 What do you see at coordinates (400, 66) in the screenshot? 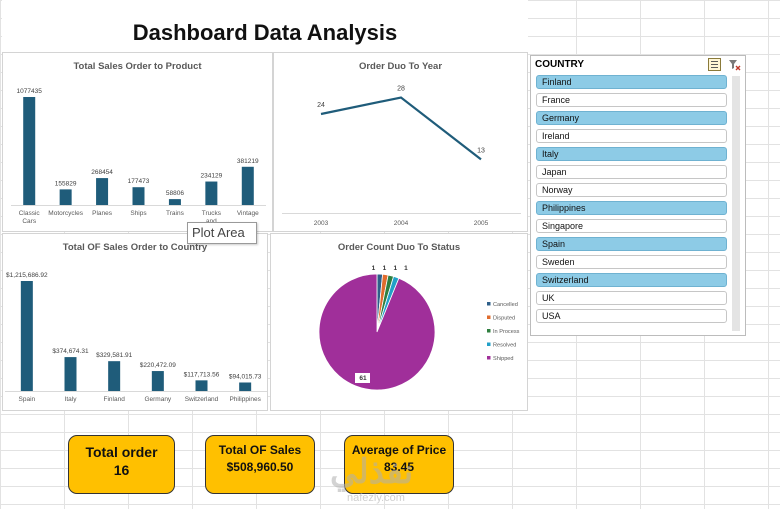
I see `chart-year-title: Order Duo To Year` at bounding box center [400, 66].